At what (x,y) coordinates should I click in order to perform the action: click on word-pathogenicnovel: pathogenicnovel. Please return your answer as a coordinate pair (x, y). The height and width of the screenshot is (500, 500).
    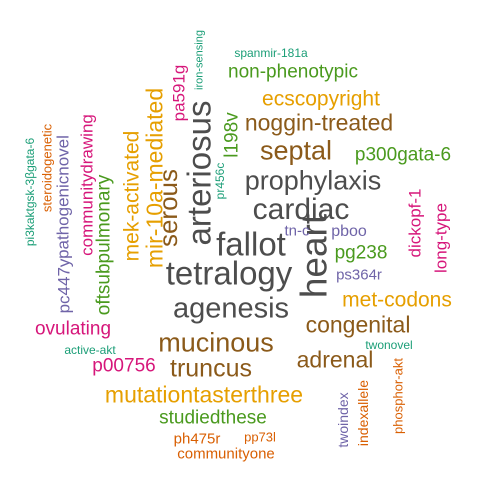
    Looking at the image, I should click on (63, 197).